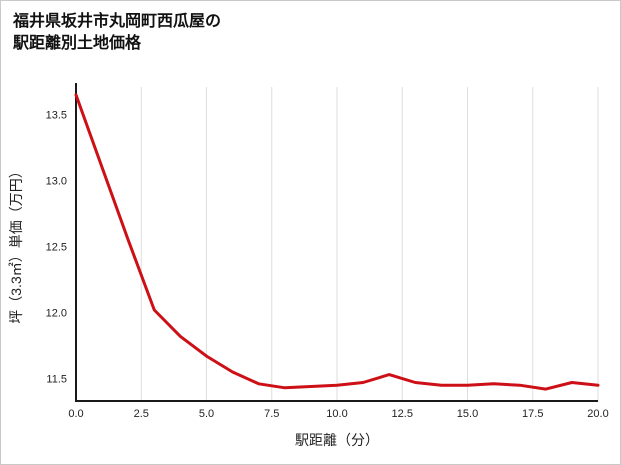 This screenshot has width=621, height=465. What do you see at coordinates (117, 21) in the screenshot?
I see `chart-title-line-1: 福井県坂井市丸岡町西瓜屋の` at bounding box center [117, 21].